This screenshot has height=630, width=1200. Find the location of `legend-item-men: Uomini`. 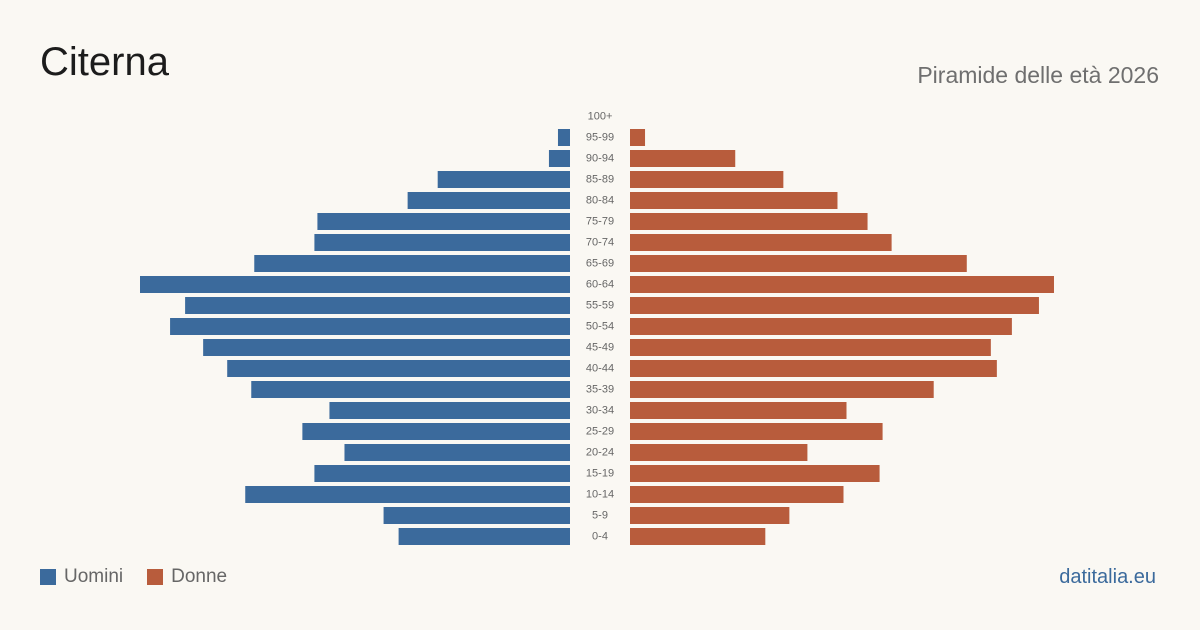

legend-item-men: Uomini is located at coordinates (81, 577).